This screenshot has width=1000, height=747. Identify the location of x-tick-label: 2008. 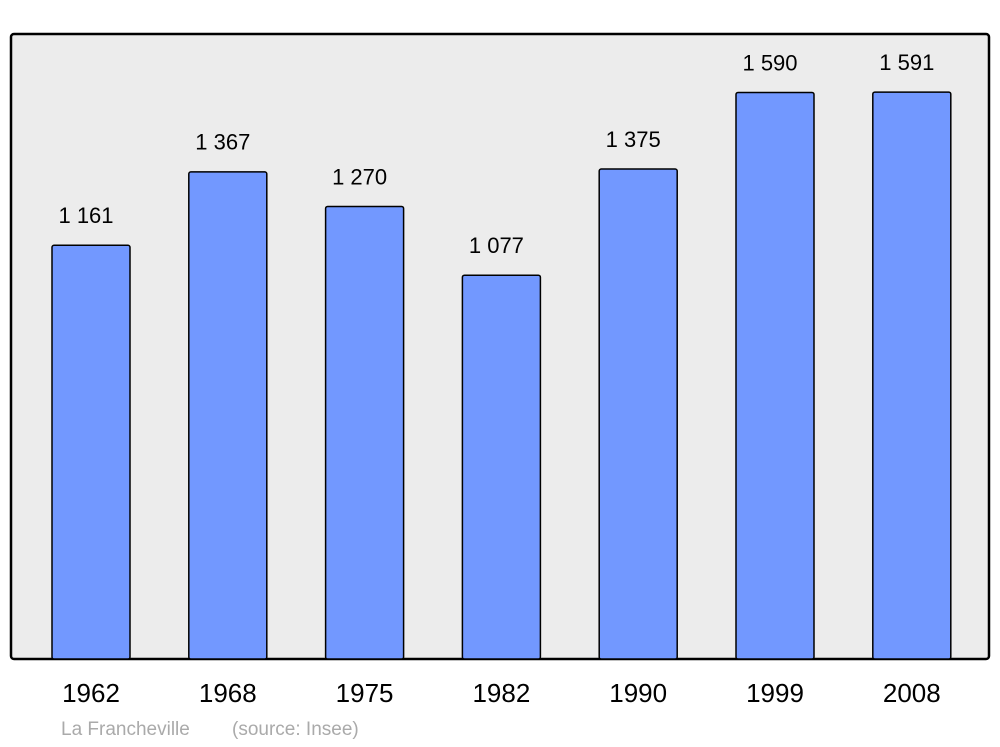
(912, 693).